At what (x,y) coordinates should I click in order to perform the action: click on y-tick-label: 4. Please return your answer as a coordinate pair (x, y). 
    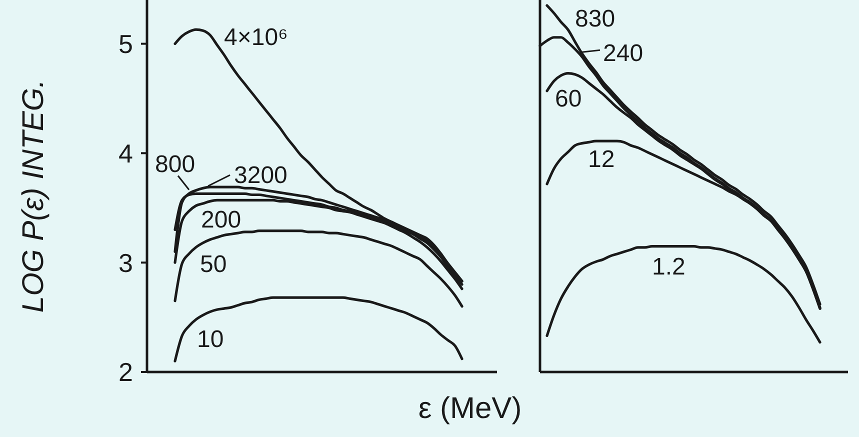
    Looking at the image, I should click on (125, 153).